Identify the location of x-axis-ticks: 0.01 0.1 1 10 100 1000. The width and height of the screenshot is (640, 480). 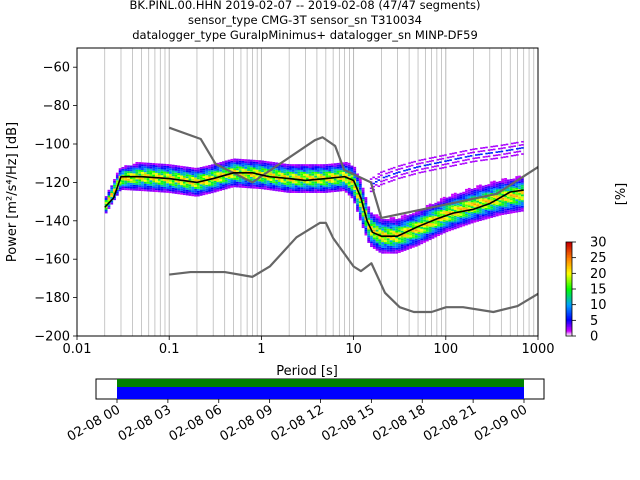
(309, 346).